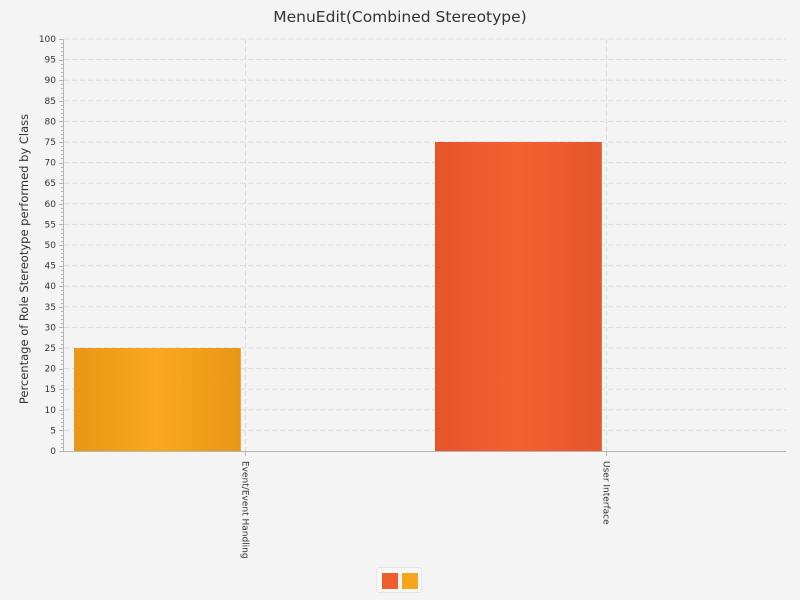 This screenshot has width=800, height=600. Describe the element at coordinates (606, 493) in the screenshot. I see `x-tick-label: User Interface` at that location.